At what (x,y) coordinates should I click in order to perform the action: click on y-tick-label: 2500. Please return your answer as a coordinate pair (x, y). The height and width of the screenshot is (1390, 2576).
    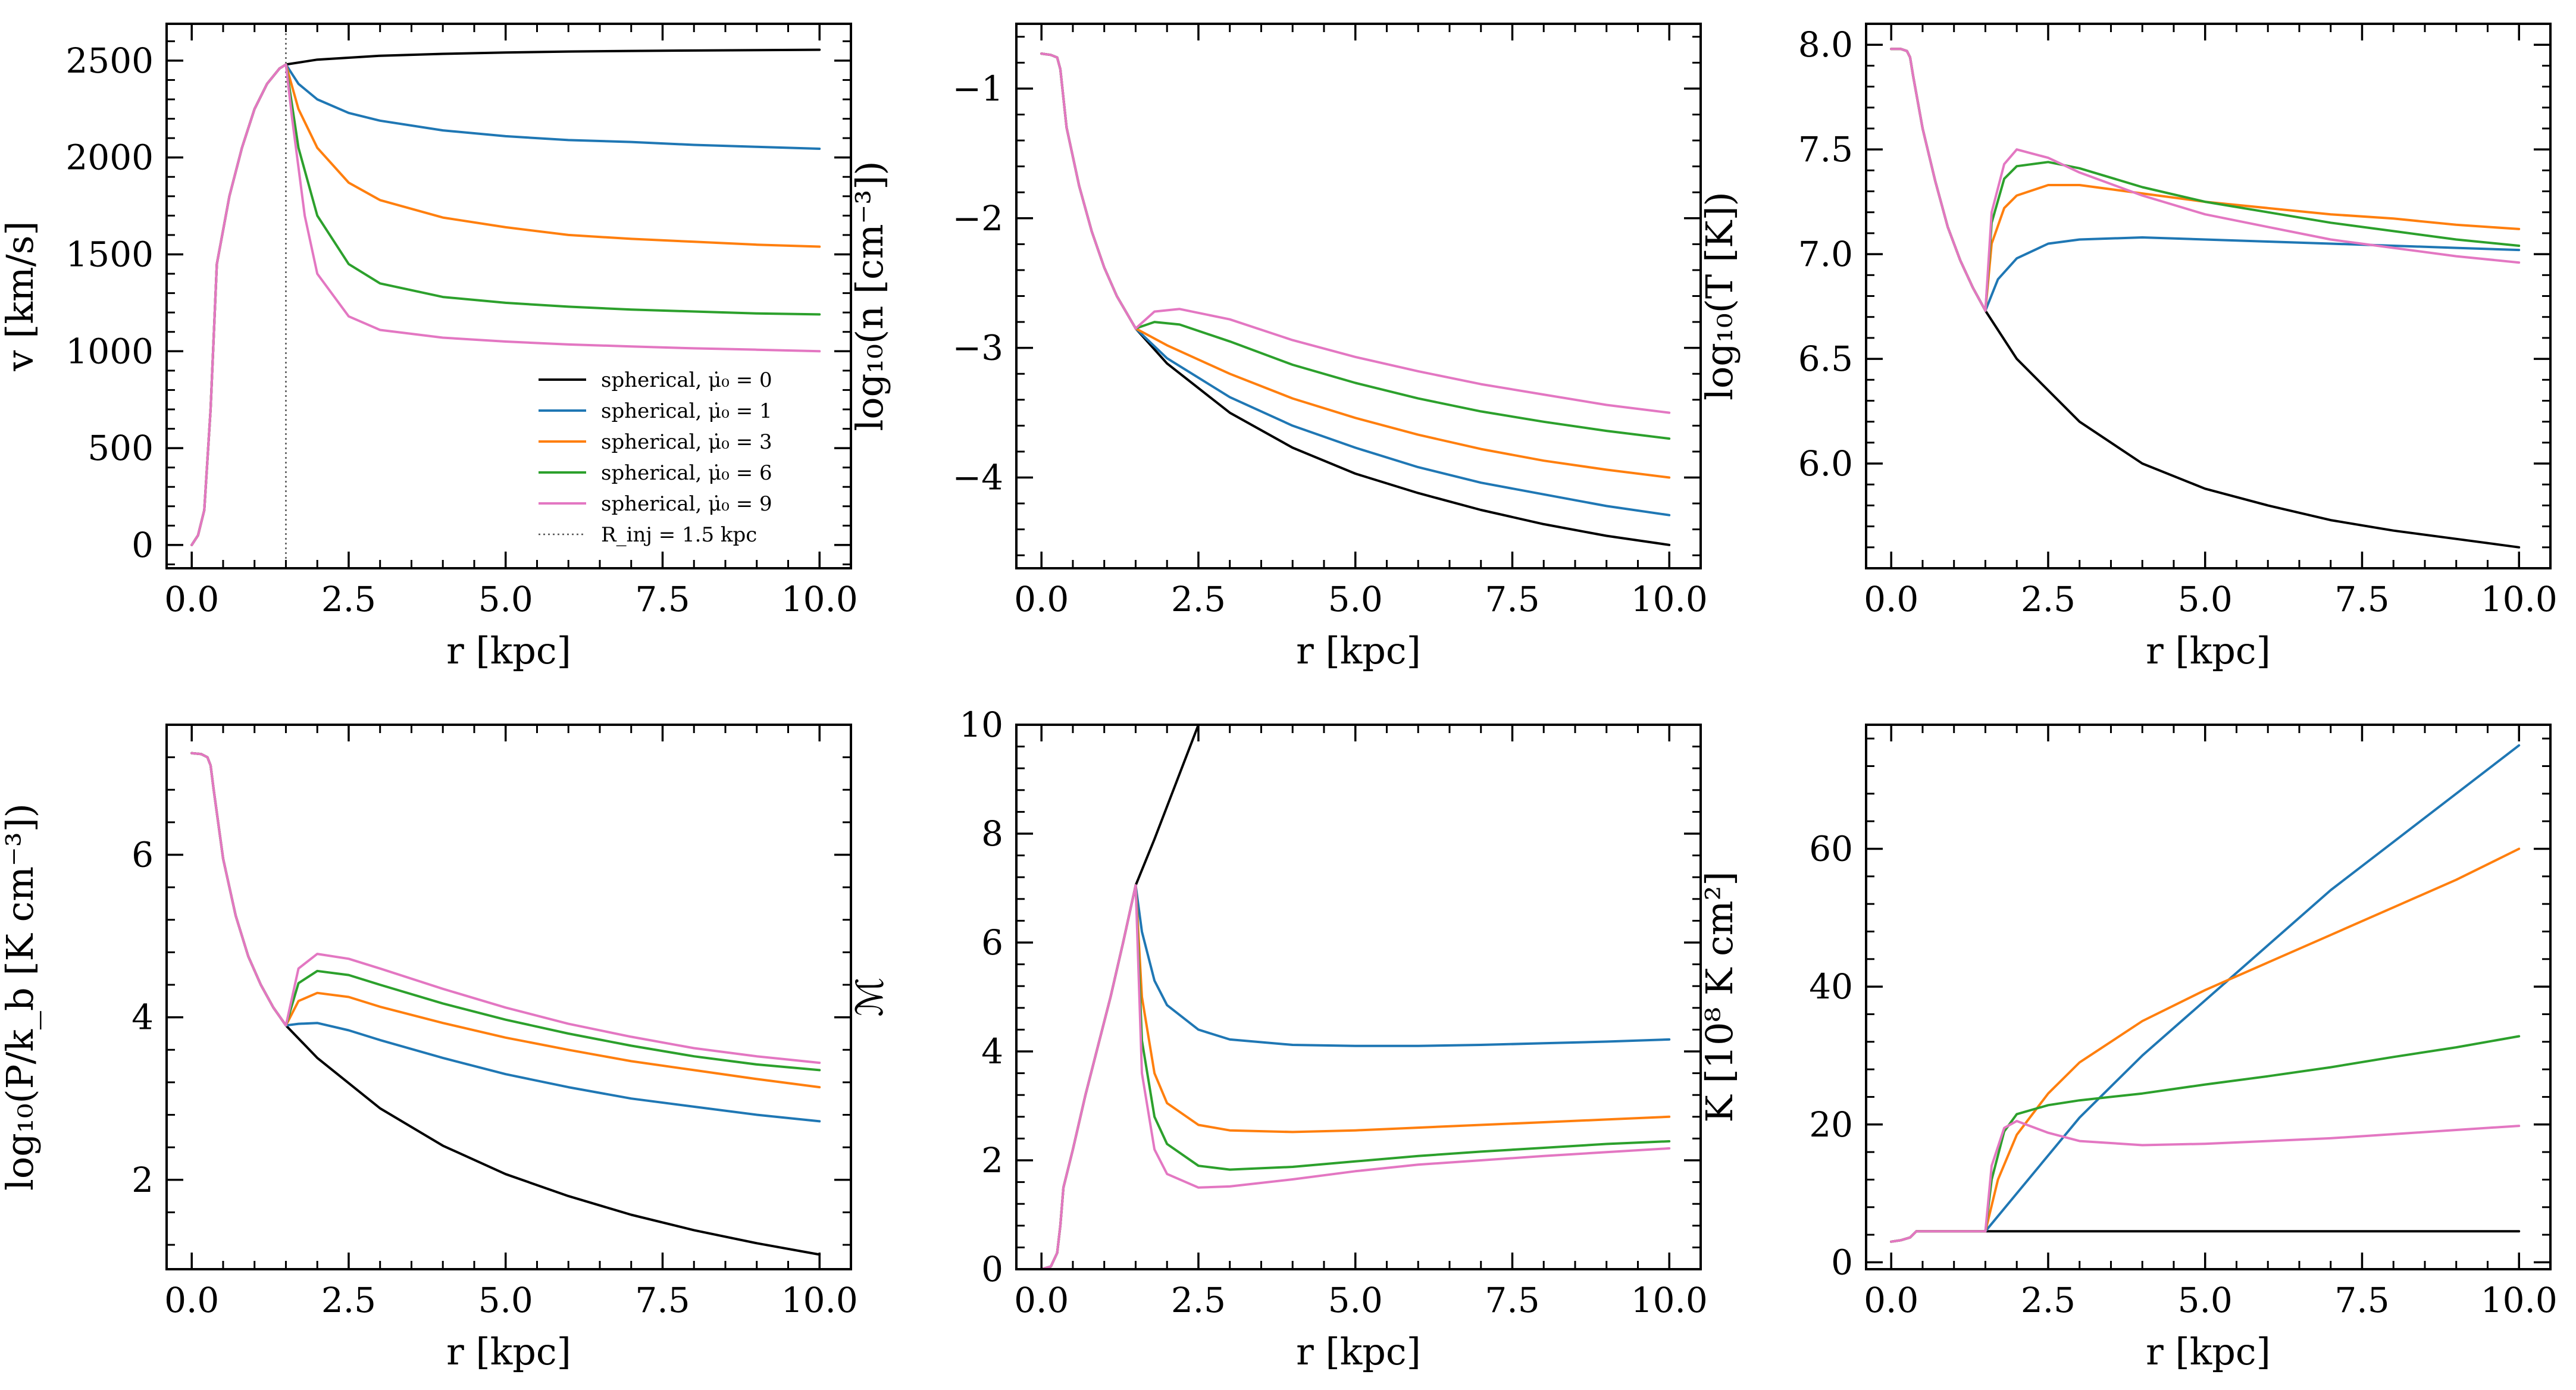
    Looking at the image, I should click on (109, 60).